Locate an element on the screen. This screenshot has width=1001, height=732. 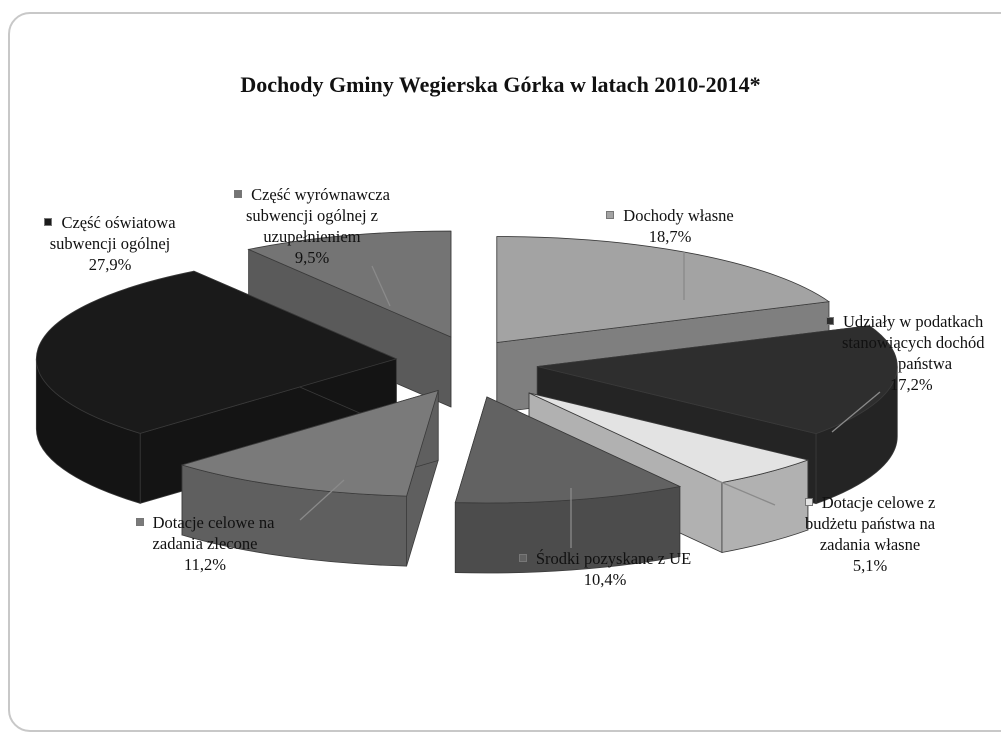
label-dochody-wlasne: Dochody własne 18,7% is located at coordinates (670, 226).